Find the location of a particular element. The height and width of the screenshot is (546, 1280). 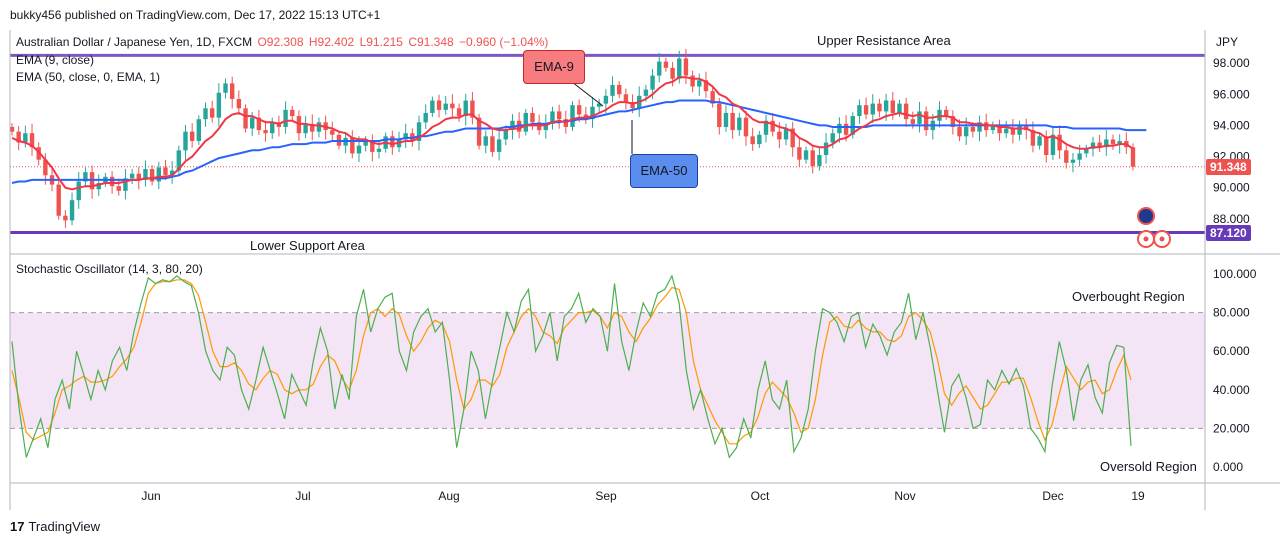

time-tick-label: 19 is located at coordinates (1138, 496).